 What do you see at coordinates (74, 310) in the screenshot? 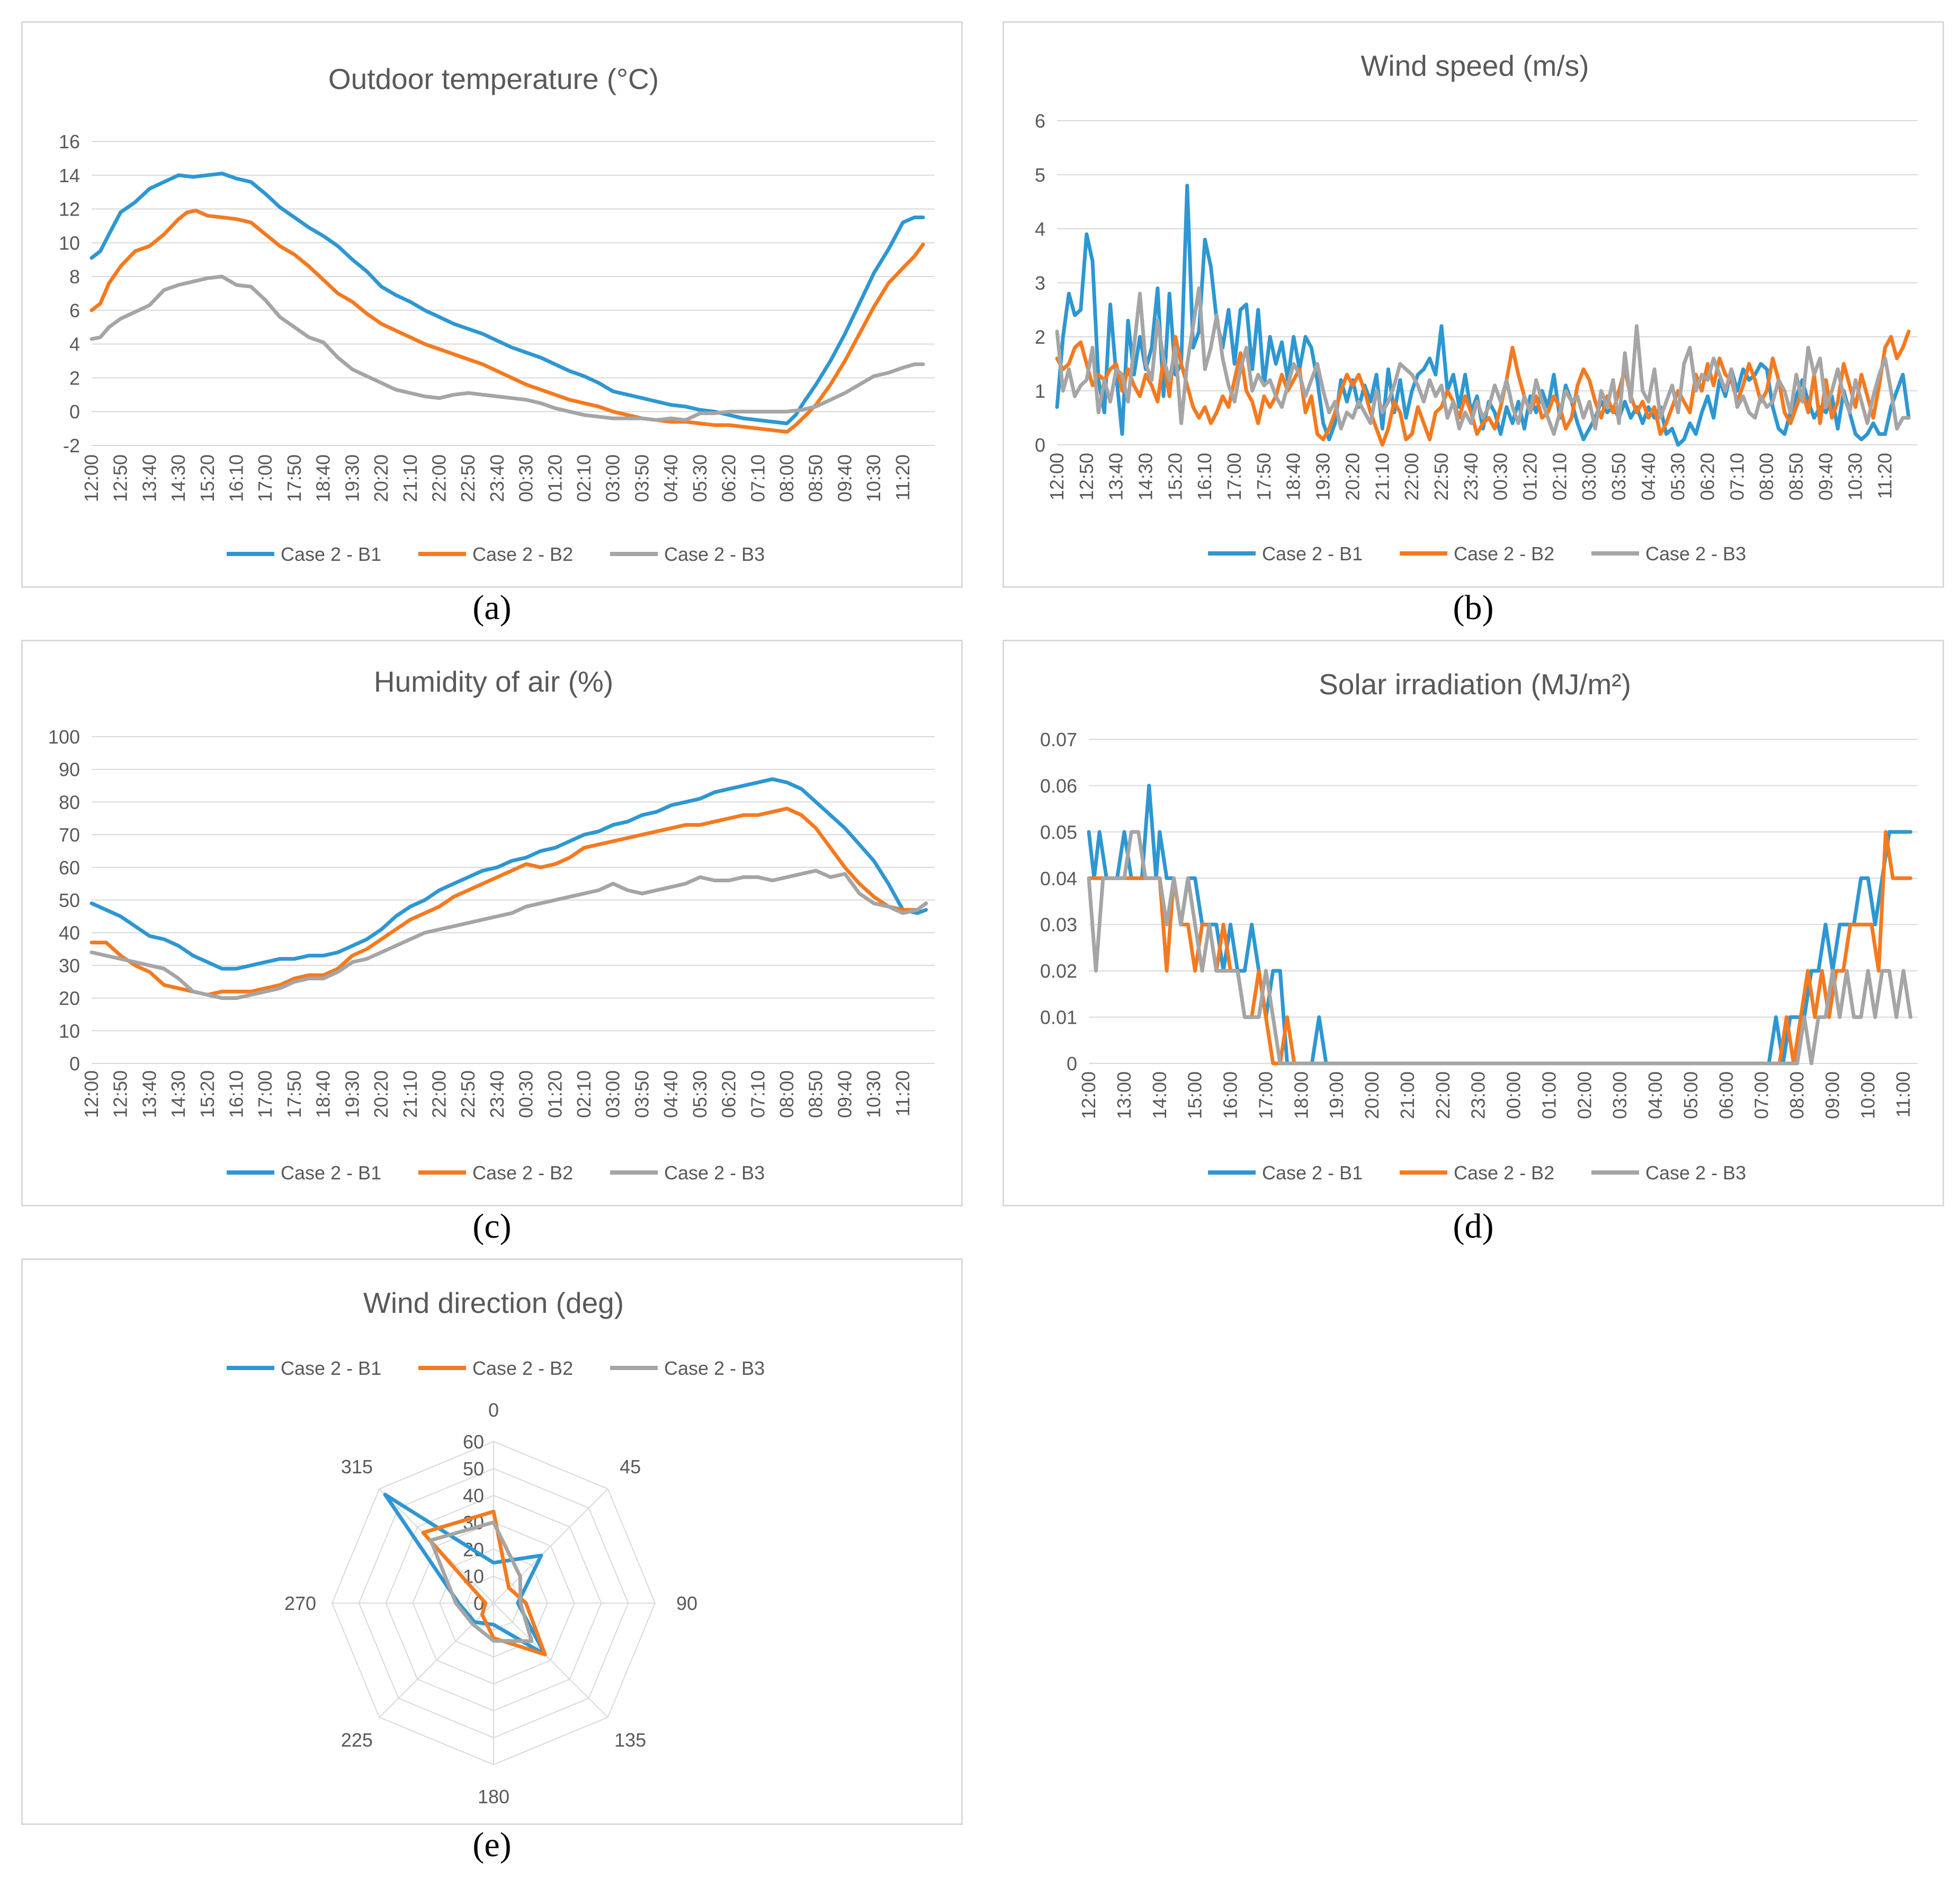
I see `y-tick-label: 6` at bounding box center [74, 310].